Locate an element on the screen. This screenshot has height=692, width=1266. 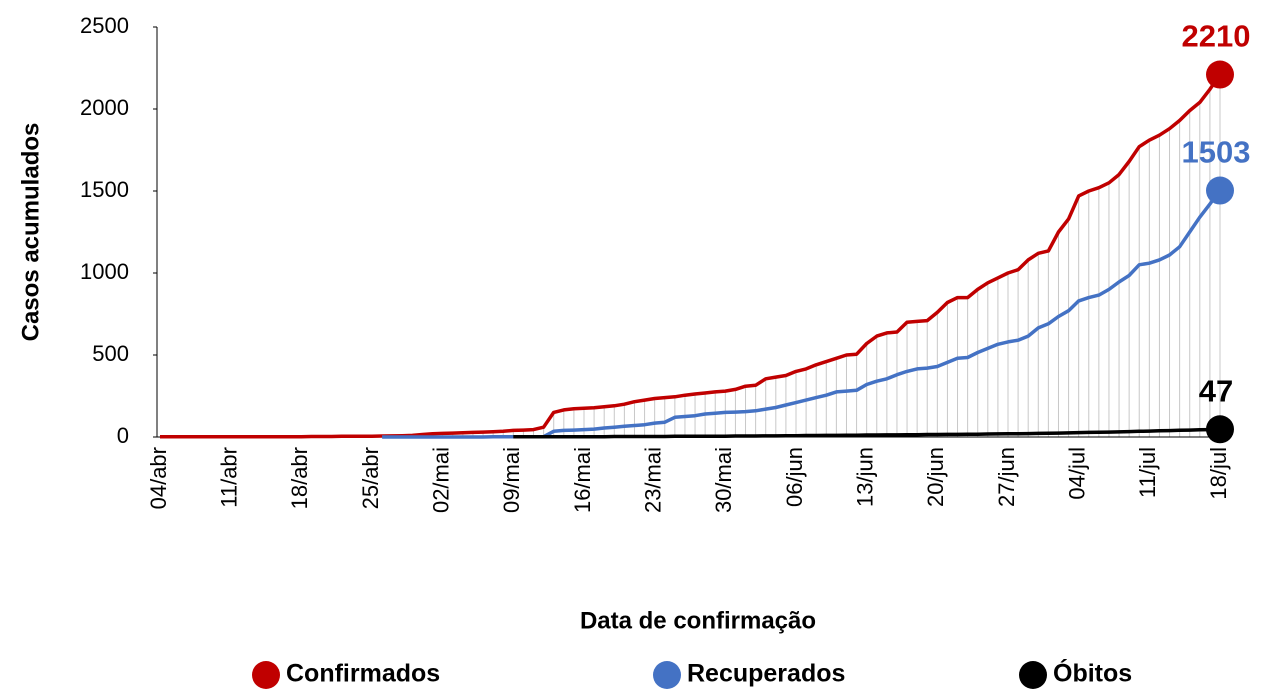
legend-label: Confirmados is located at coordinates (363, 674).